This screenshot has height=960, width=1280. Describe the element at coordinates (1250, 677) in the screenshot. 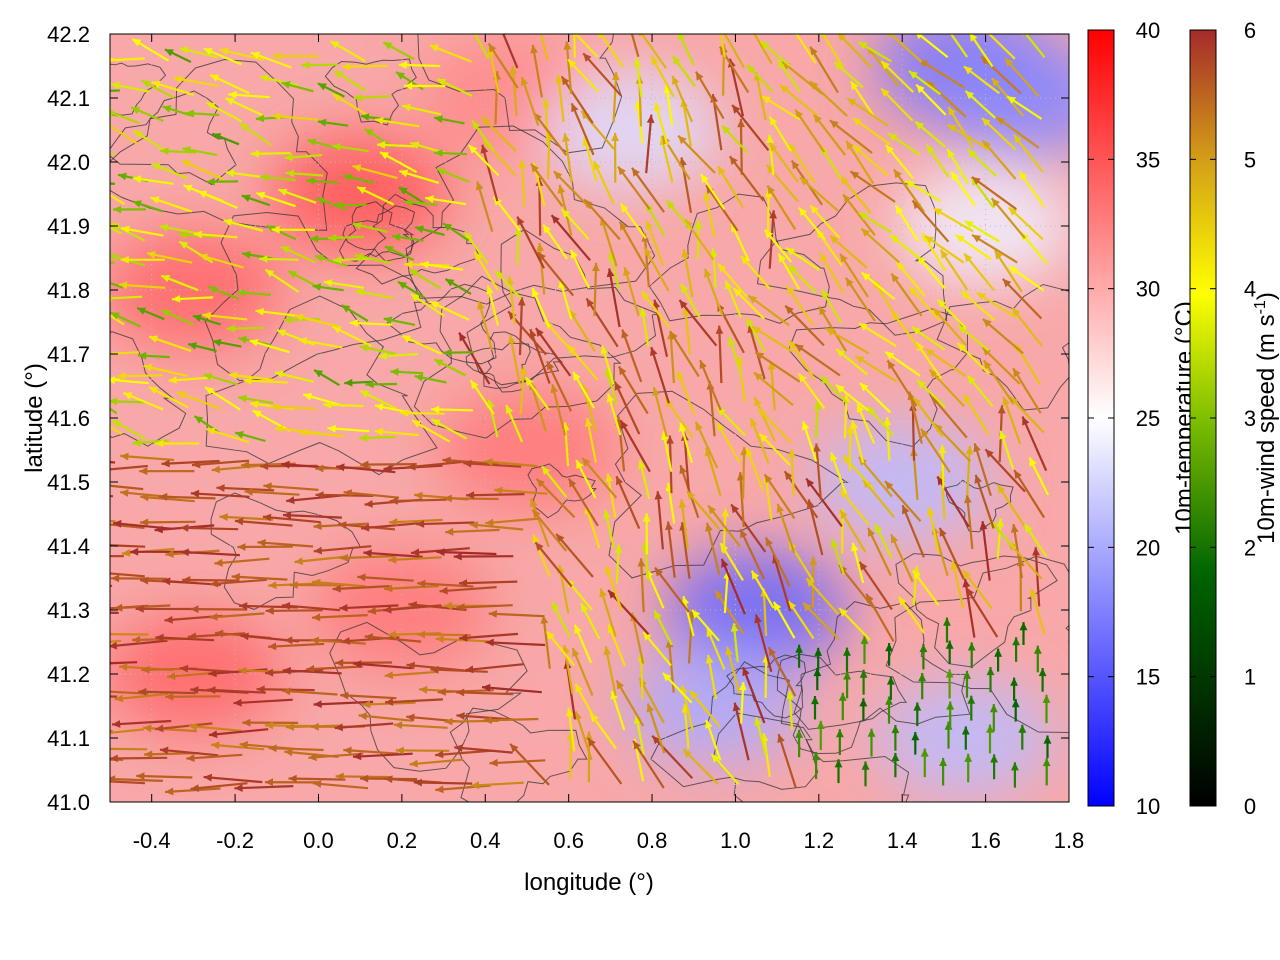

I see `wind-colorbar-tick-label: 1` at that location.